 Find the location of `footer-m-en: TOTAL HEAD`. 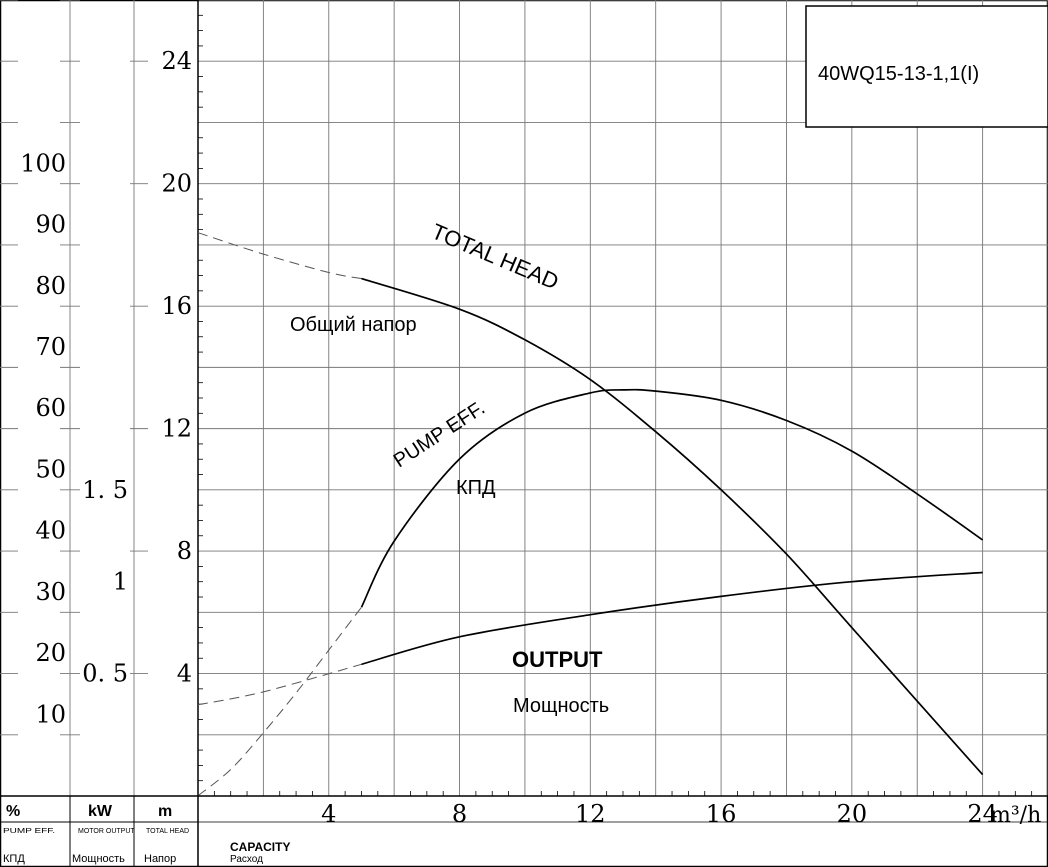

footer-m-en: TOTAL HEAD is located at coordinates (167, 831).